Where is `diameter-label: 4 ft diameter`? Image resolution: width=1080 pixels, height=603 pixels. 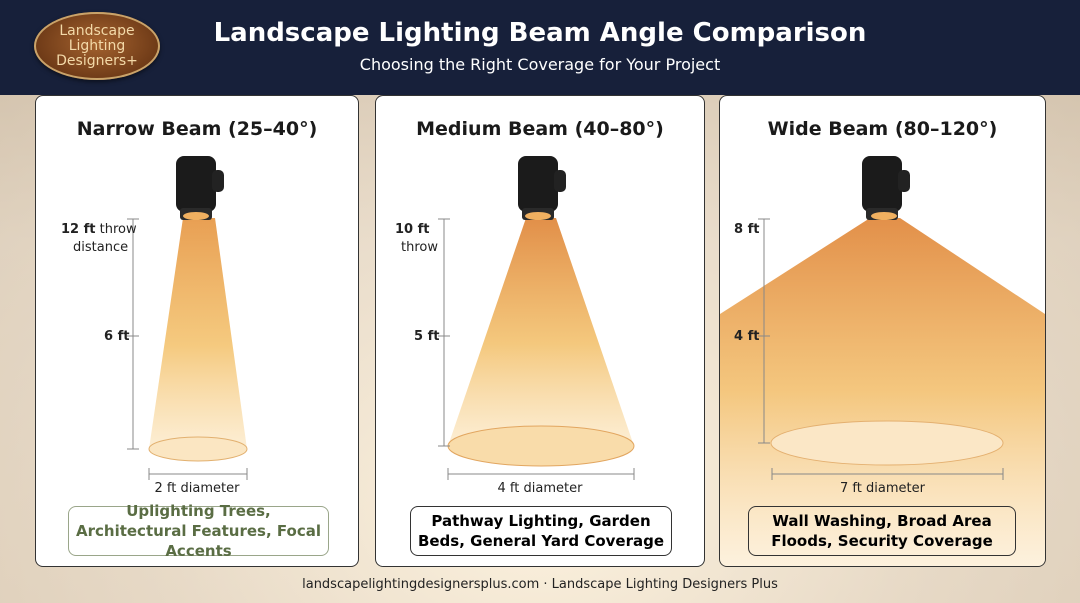
diameter-label: 4 ft diameter is located at coordinates (540, 488).